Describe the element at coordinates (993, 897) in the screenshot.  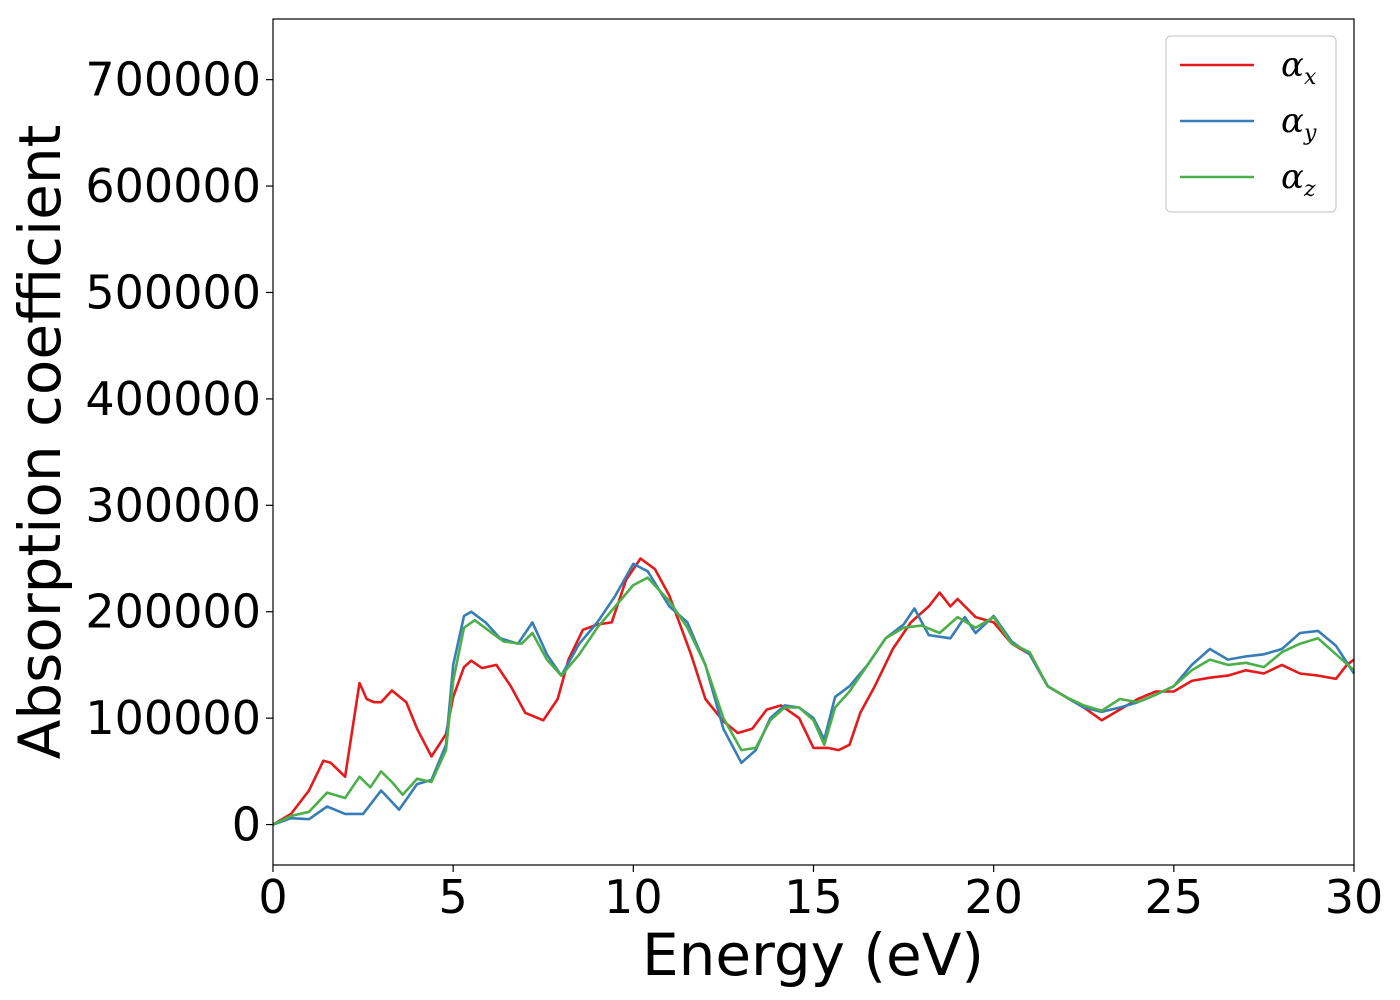
I see `x-tick-label: 20` at that location.